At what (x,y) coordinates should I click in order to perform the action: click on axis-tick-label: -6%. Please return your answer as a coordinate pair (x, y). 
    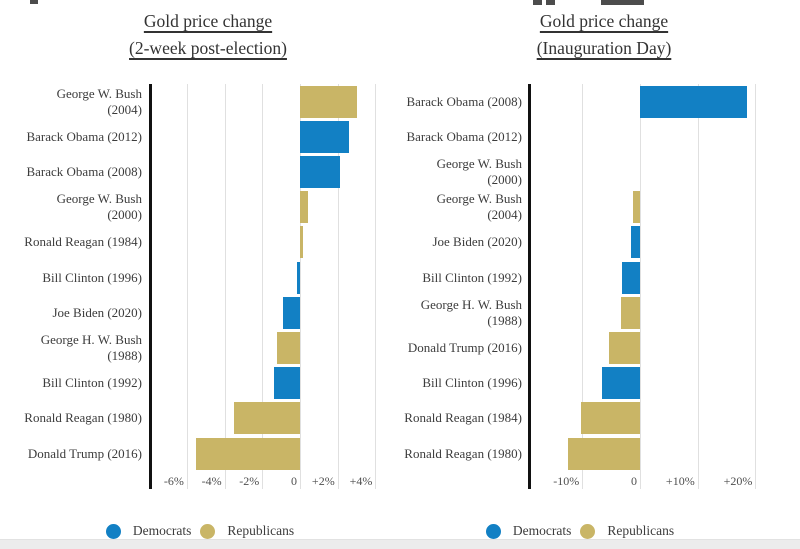
    Looking at the image, I should click on (173, 481).